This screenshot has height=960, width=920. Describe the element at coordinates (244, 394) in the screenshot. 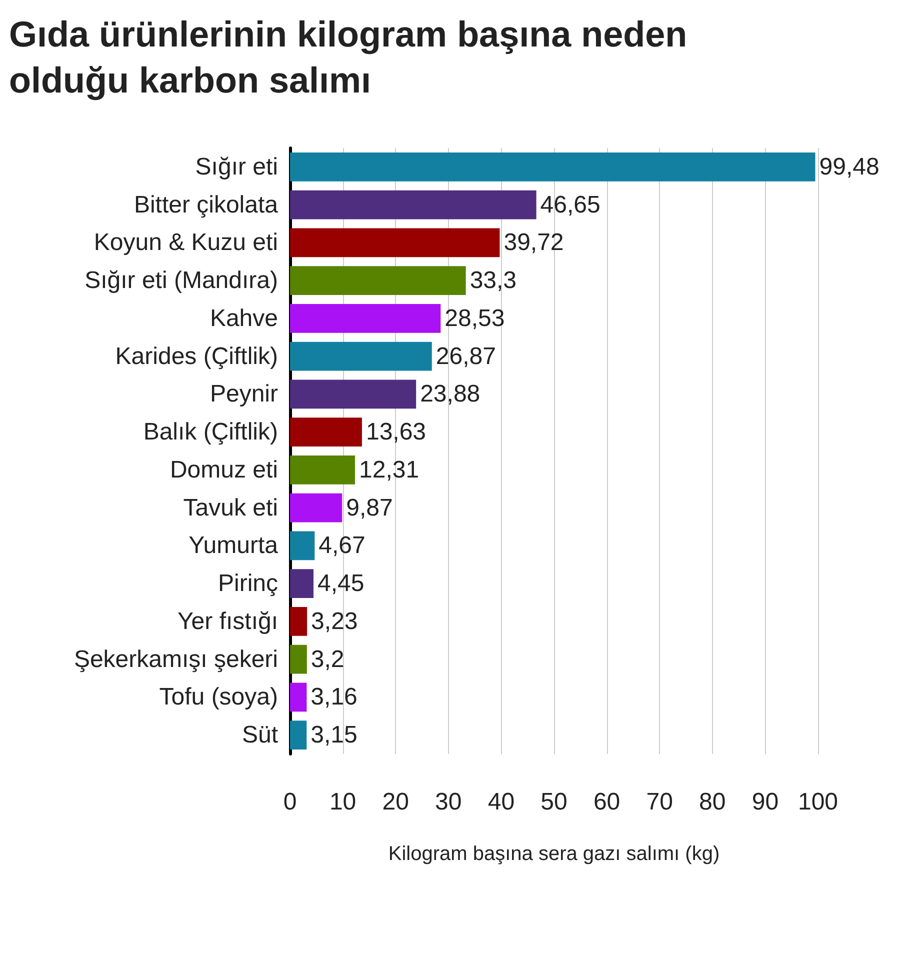

I see `y-tick-label: Peynir` at that location.